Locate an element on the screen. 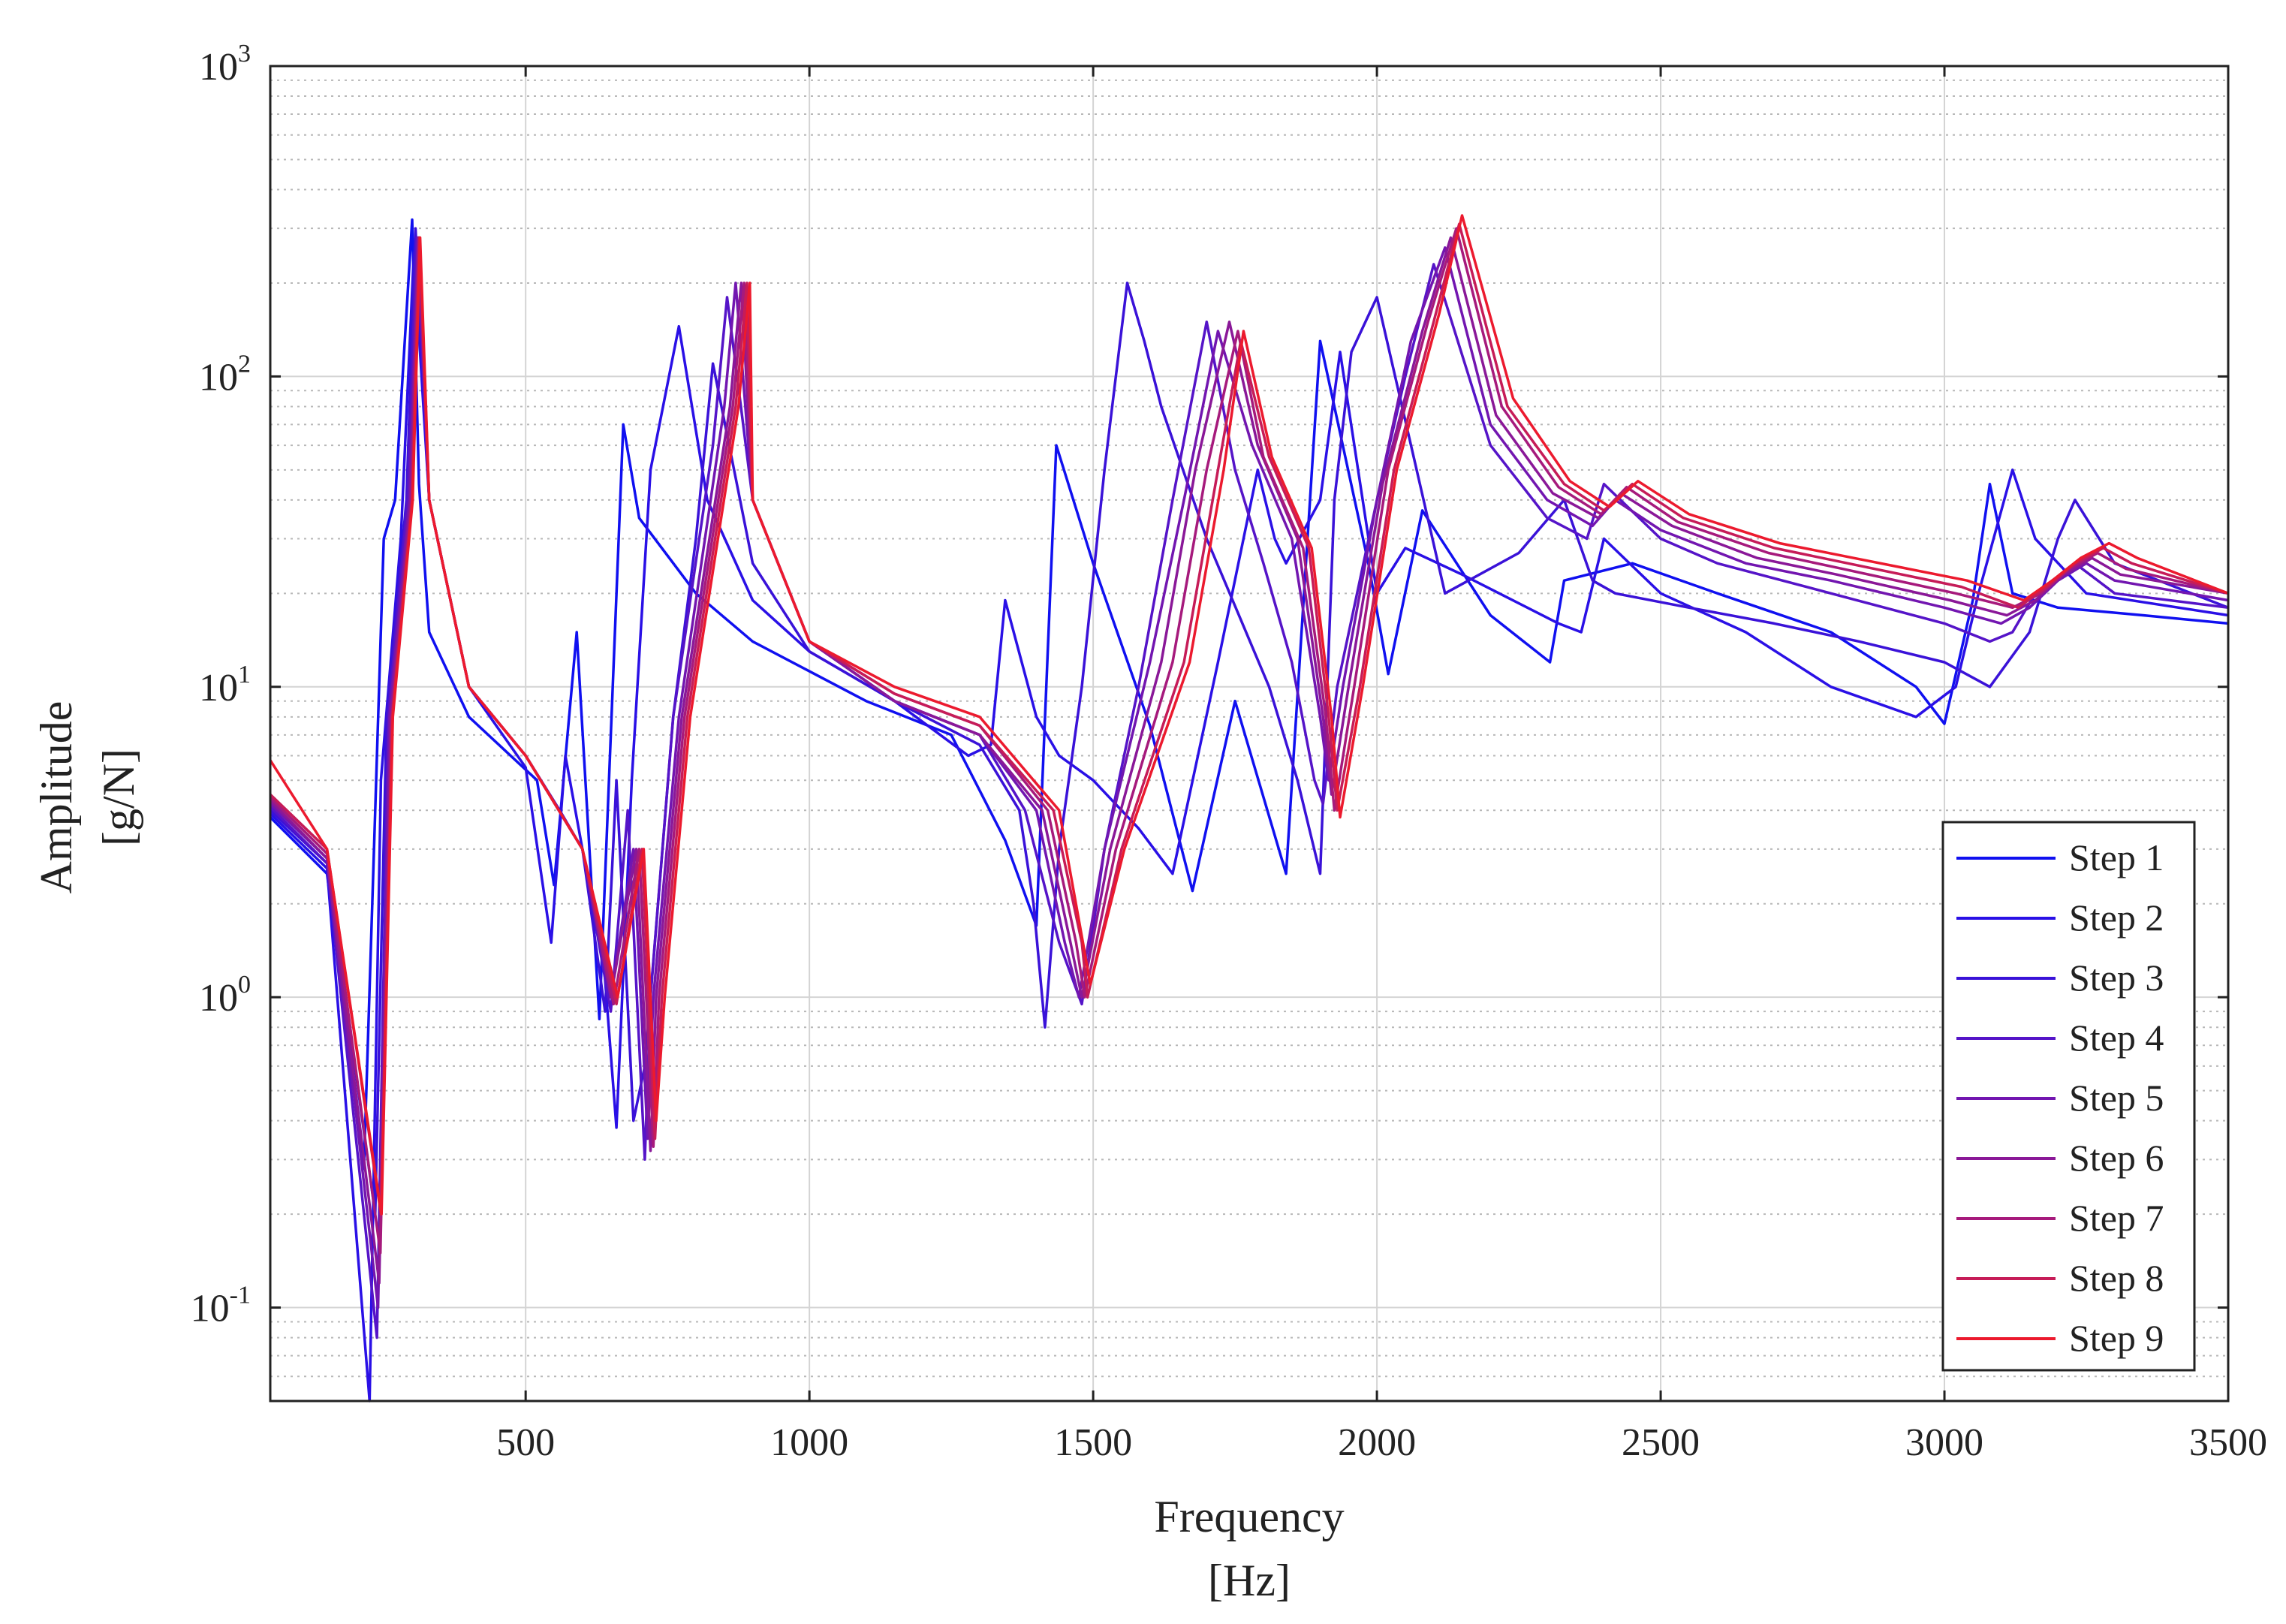 The height and width of the screenshot is (1624, 2286). y-tick-exponent: 1 is located at coordinates (244, 674).